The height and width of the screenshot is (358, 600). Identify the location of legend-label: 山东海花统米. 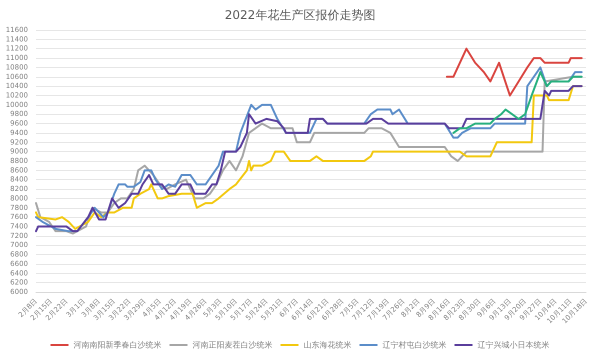
(328, 345).